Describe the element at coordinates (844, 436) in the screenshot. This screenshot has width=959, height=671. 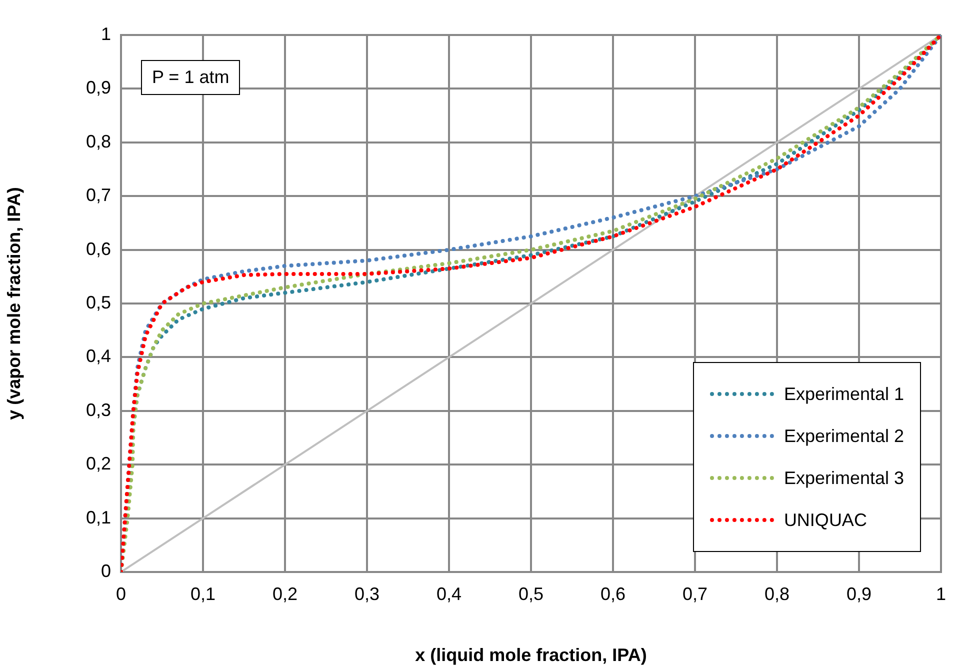
I see `legend-label: Experimental 2` at that location.